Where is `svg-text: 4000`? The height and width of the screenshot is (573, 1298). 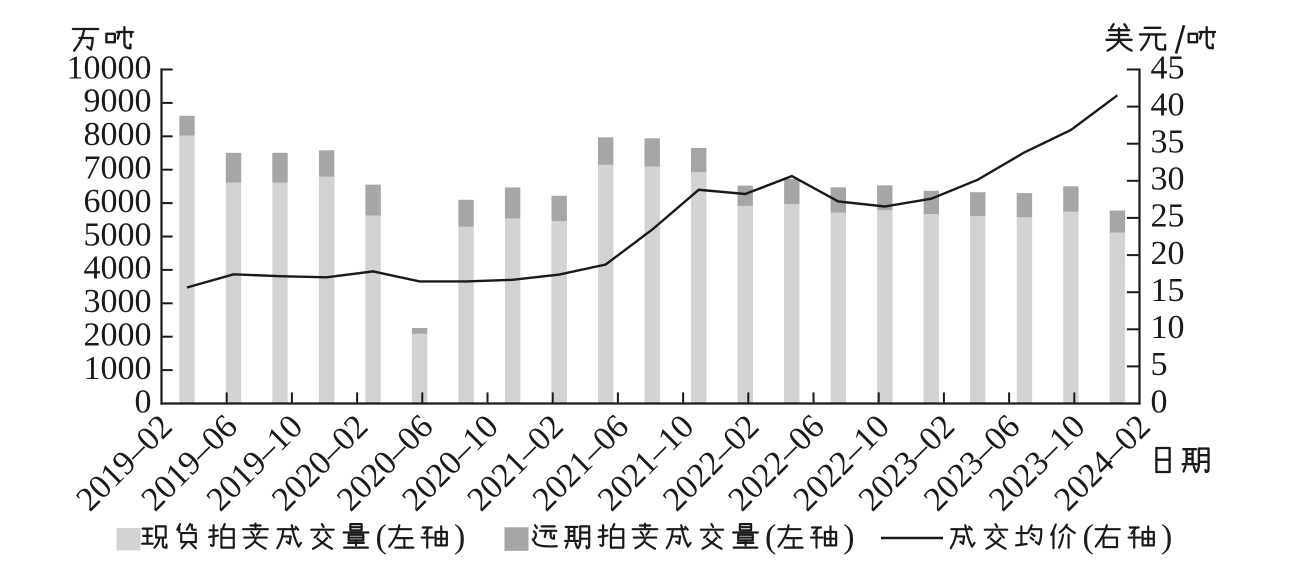 svg-text: 4000 is located at coordinates (118, 268).